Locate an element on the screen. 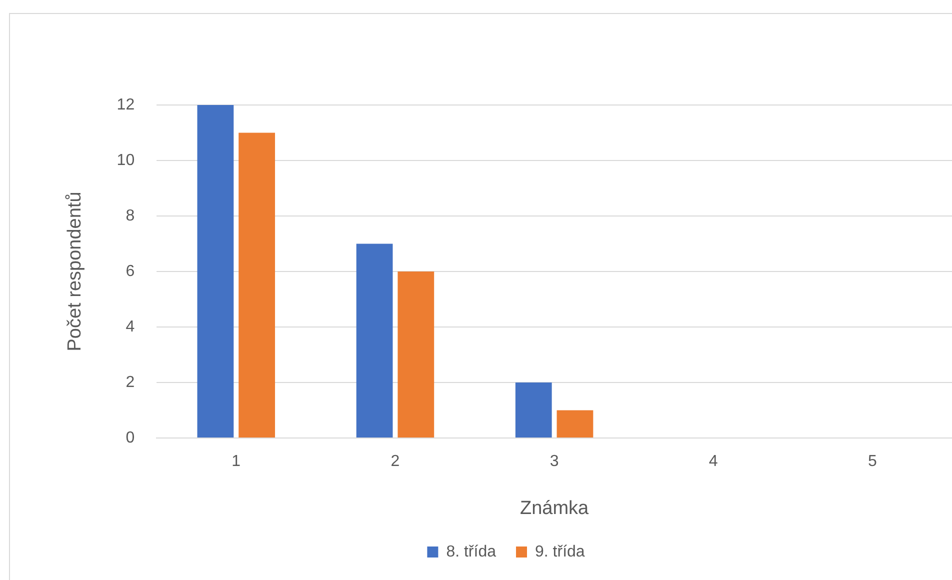 Image resolution: width=952 pixels, height=580 pixels. y-tick-label: 0 is located at coordinates (130, 437).